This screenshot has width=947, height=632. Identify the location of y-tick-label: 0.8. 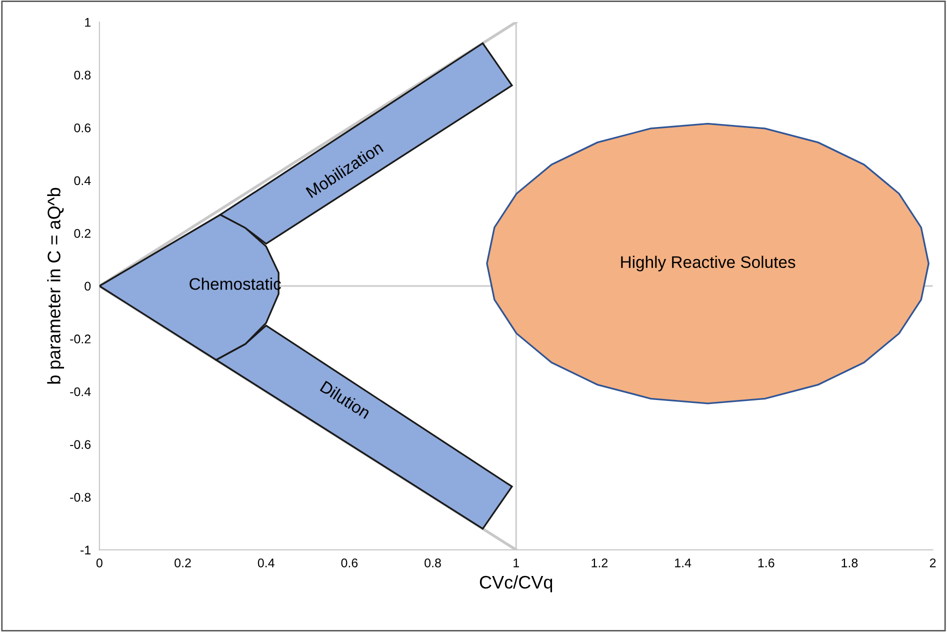
(82, 75).